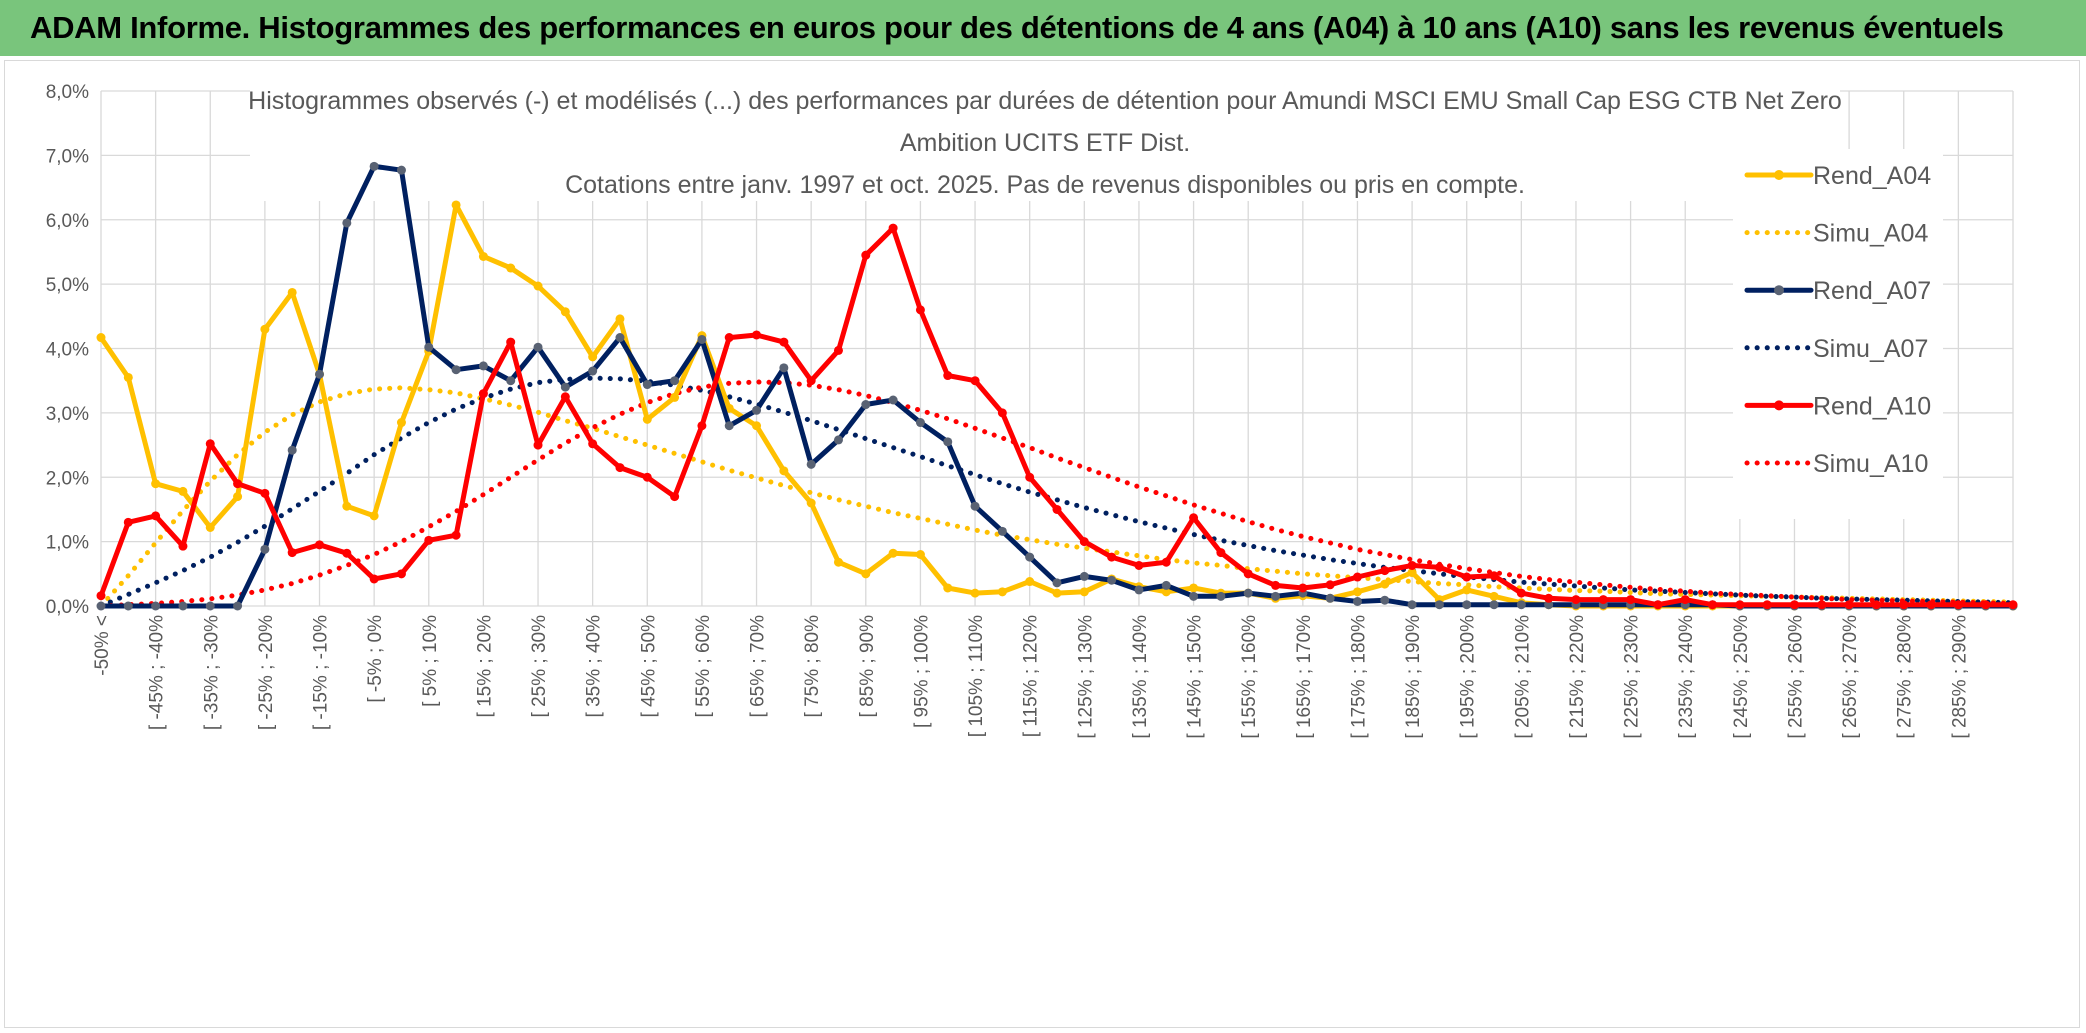  I want to click on legend-item-Rend_A04: Rend_A04, so click(1837, 176).